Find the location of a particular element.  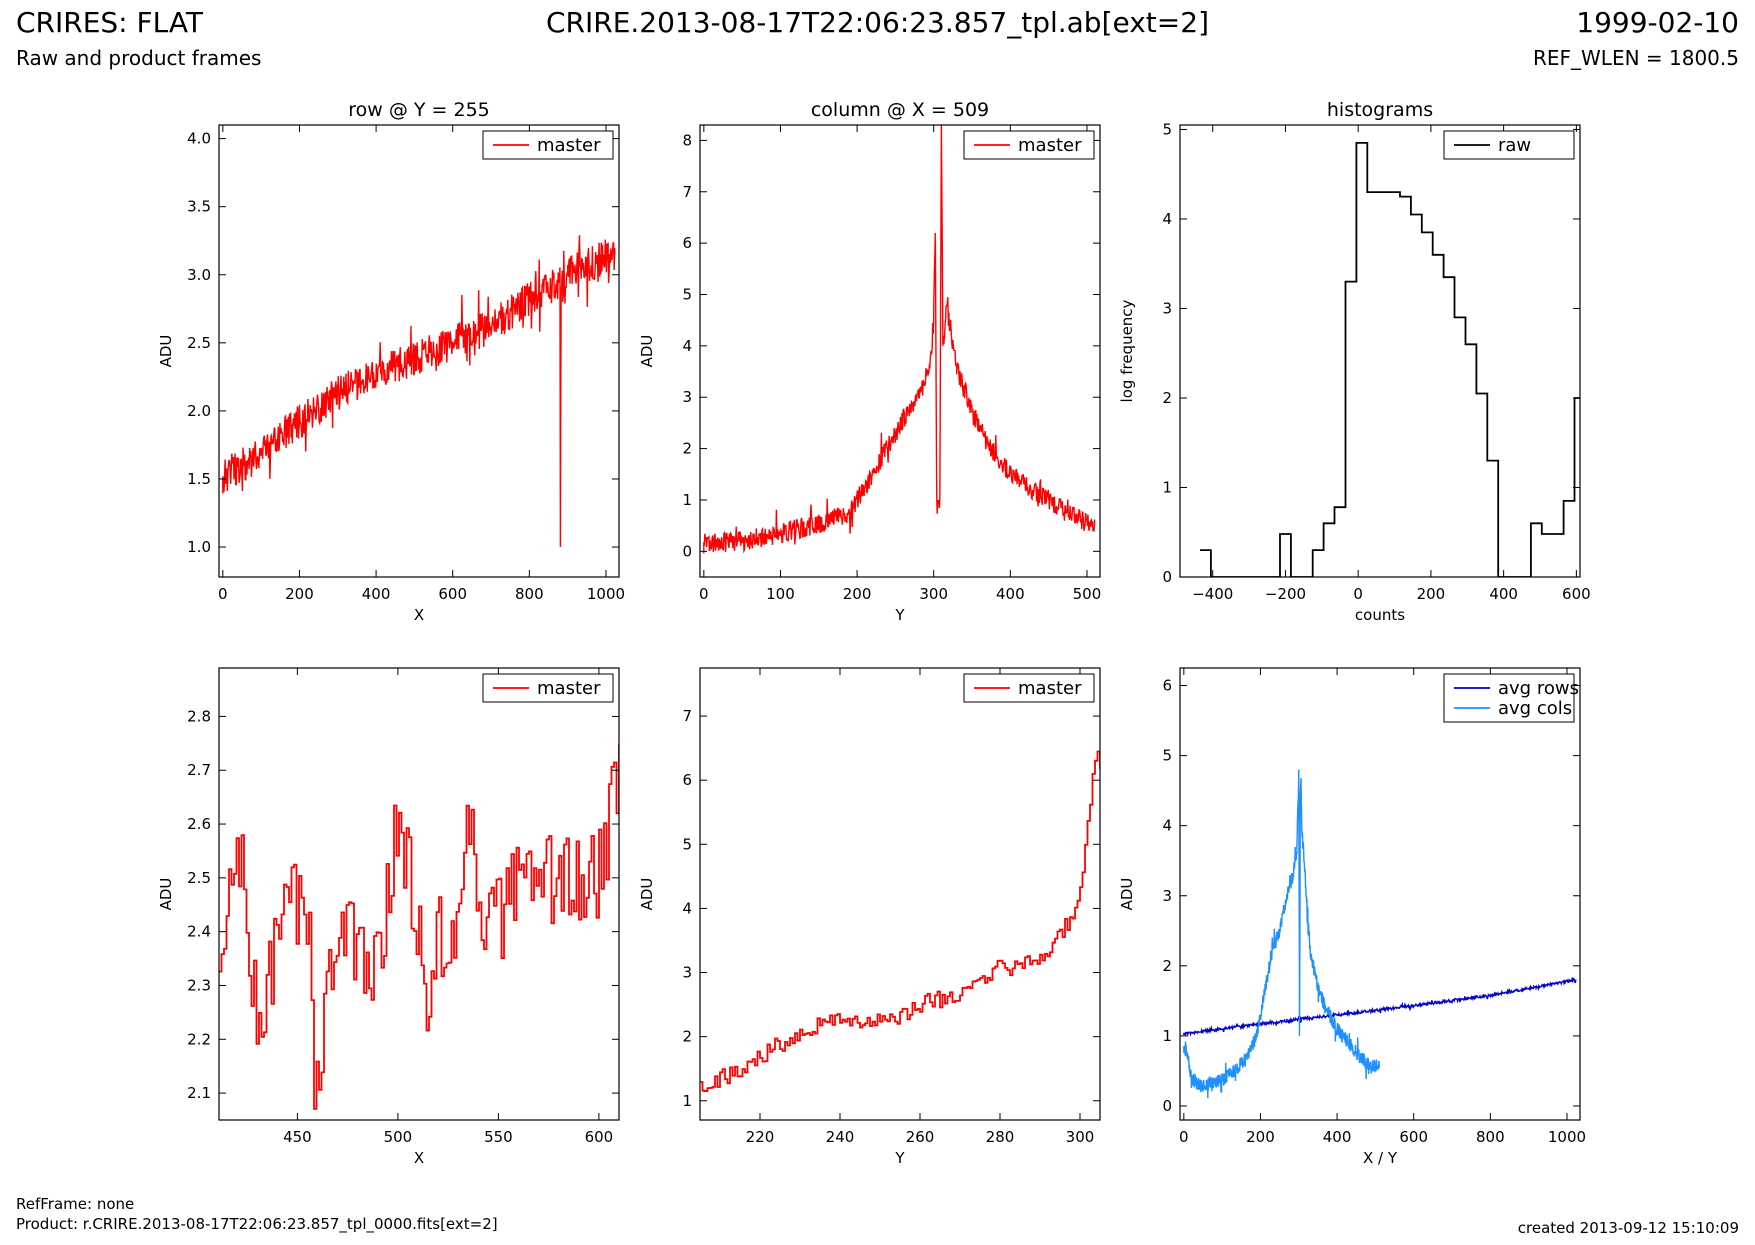

chart-panel-column-zoom: 220 240 260 280 300 1 2 3 4 5 6 7 Y ADU master is located at coordinates (869, 917).